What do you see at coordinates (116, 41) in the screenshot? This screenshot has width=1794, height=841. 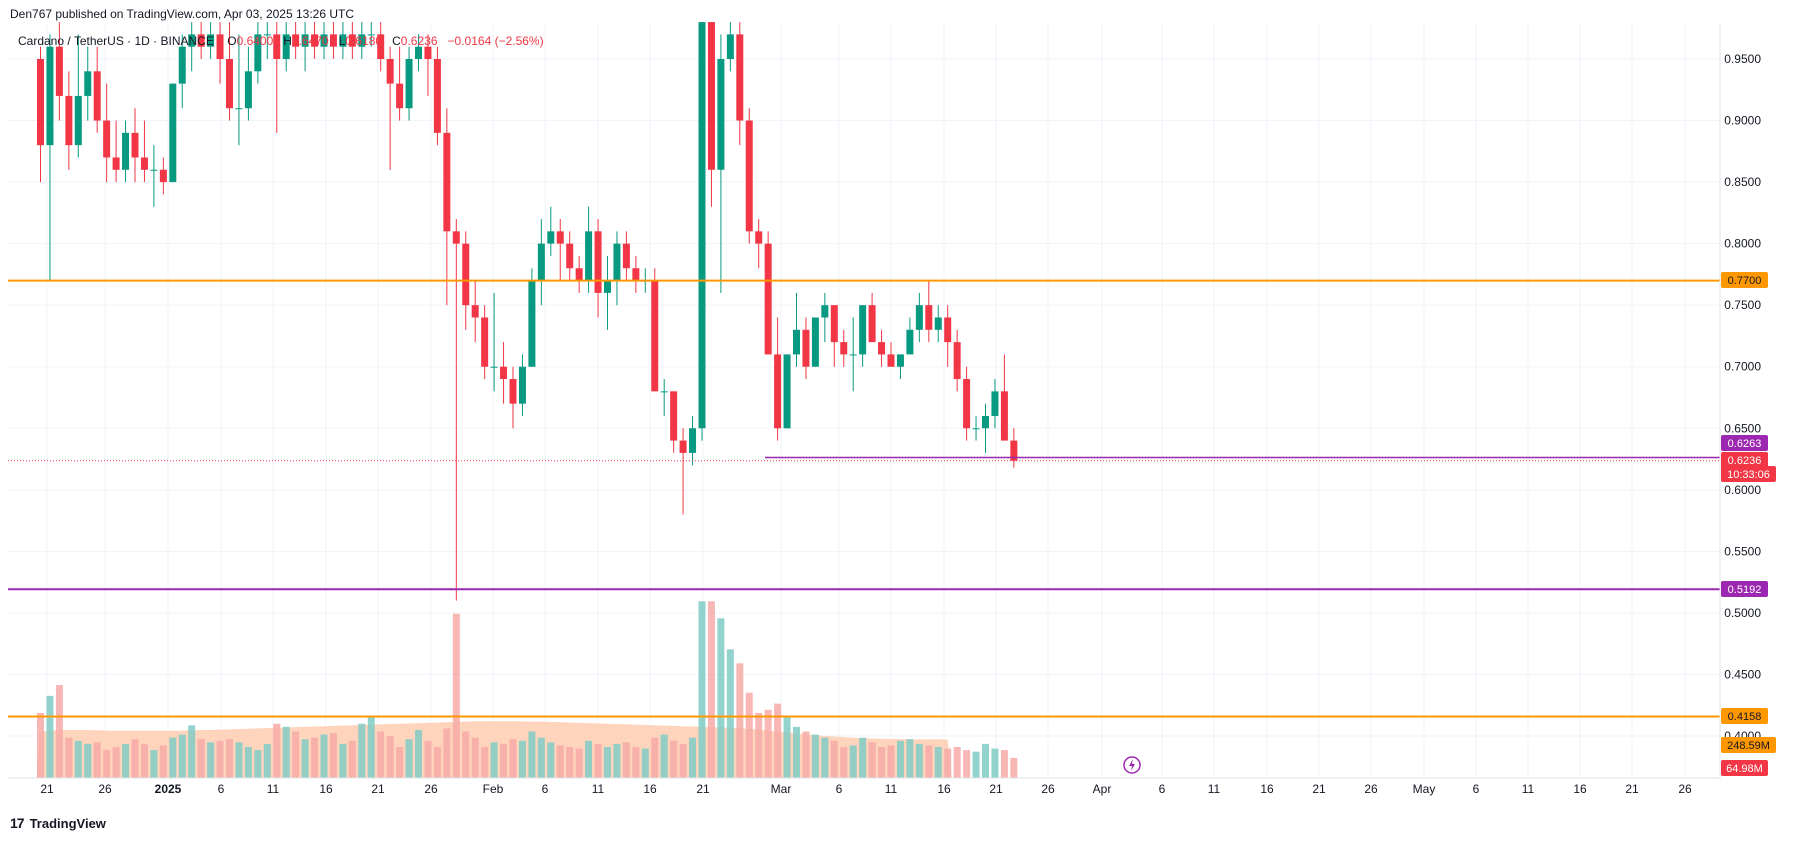 I see `symbol-title: Cardano / TetherUS · 1D · BINANCE` at bounding box center [116, 41].